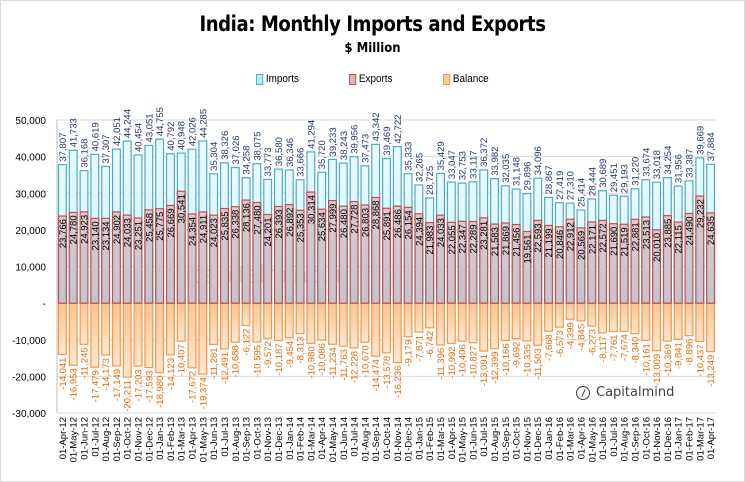 Image resolution: width=745 pixels, height=482 pixels. I want to click on data-label-balance: -7,674, so click(625, 347).